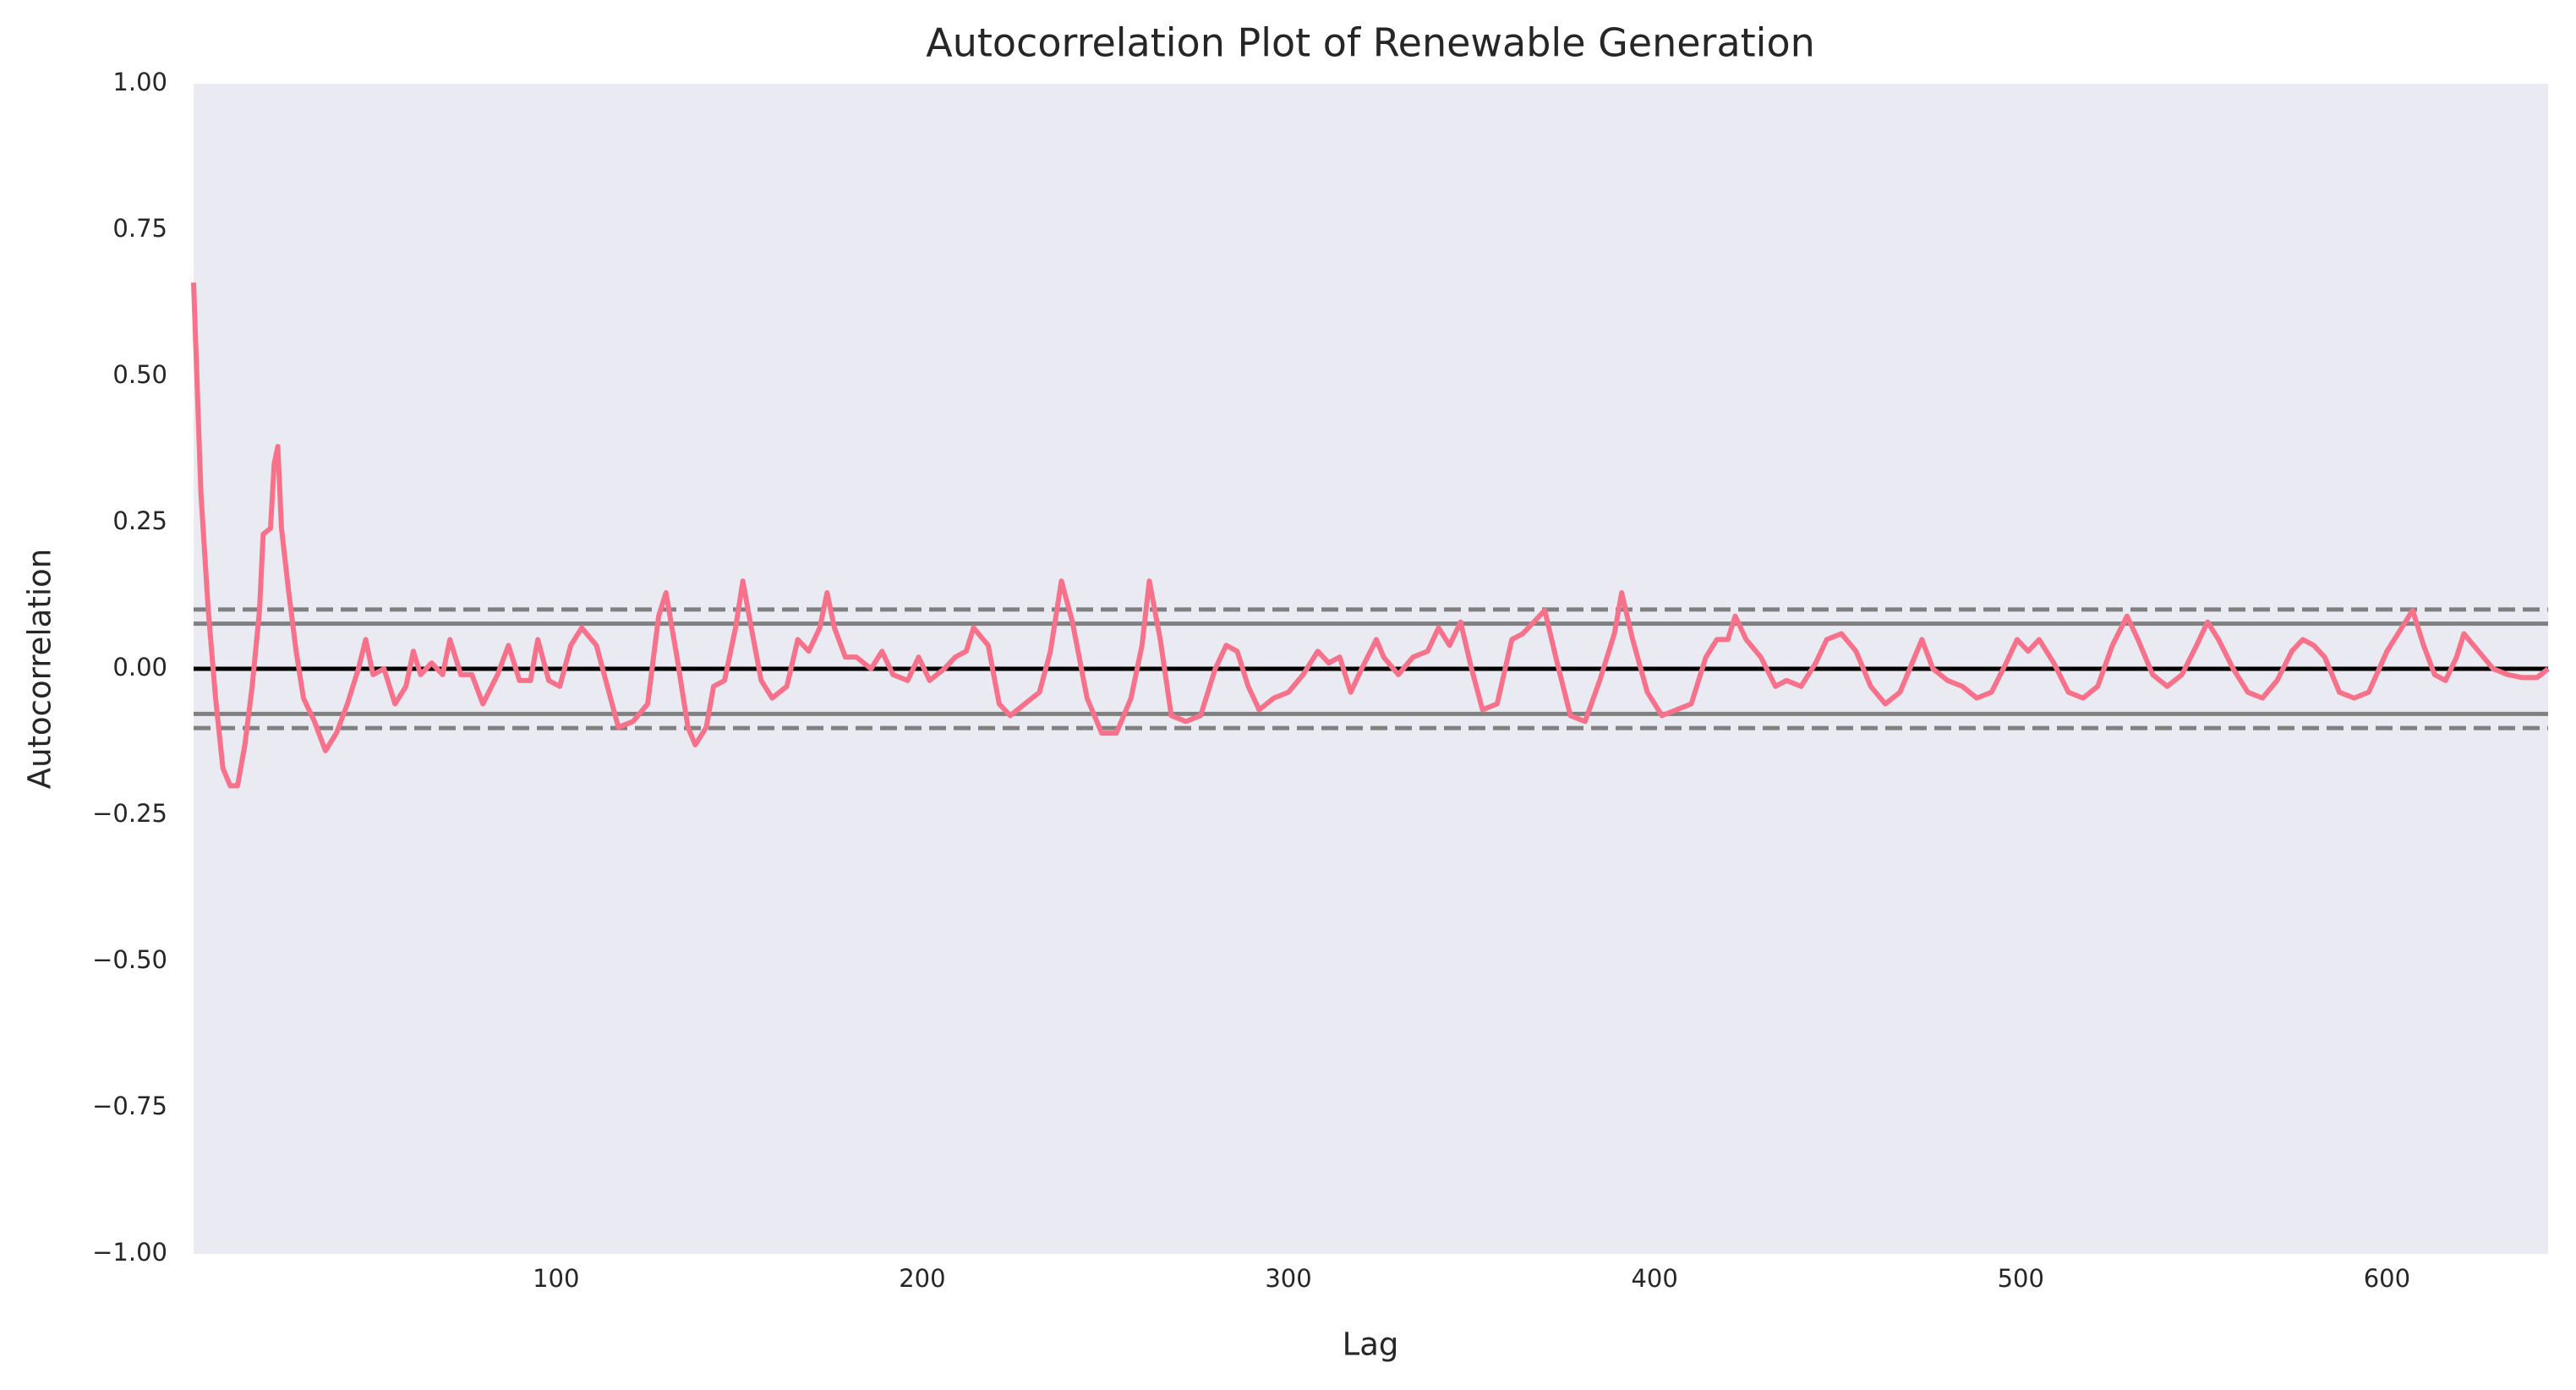 The height and width of the screenshot is (1390, 2576). I want to click on x-tick-label: 100, so click(556, 1279).